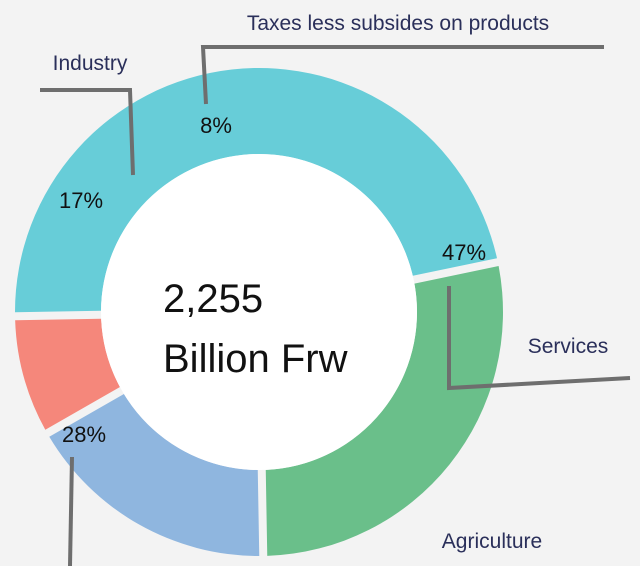  What do you see at coordinates (67, 374) in the screenshot?
I see `slice-taxes` at bounding box center [67, 374].